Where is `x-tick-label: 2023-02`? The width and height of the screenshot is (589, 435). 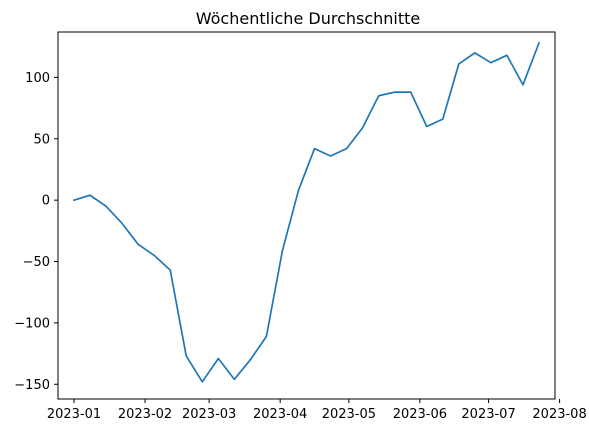
x-tick-label: 2023-02 is located at coordinates (145, 414).